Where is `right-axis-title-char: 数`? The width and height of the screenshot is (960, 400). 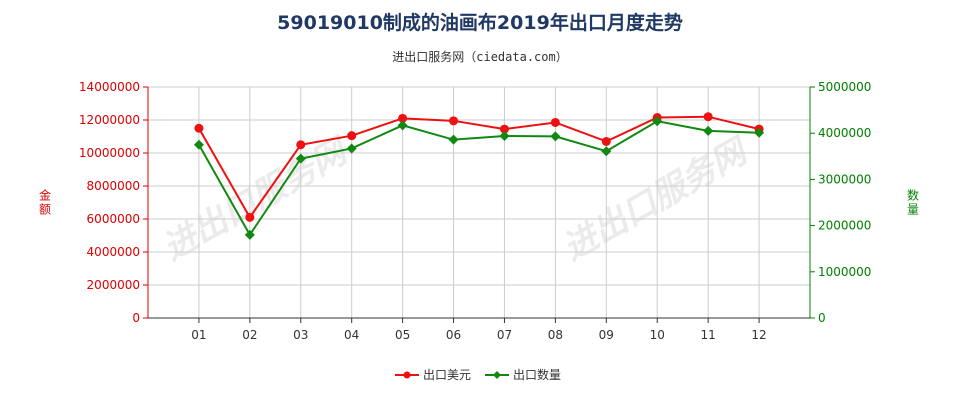
right-axis-title-char: 数 is located at coordinates (913, 195).